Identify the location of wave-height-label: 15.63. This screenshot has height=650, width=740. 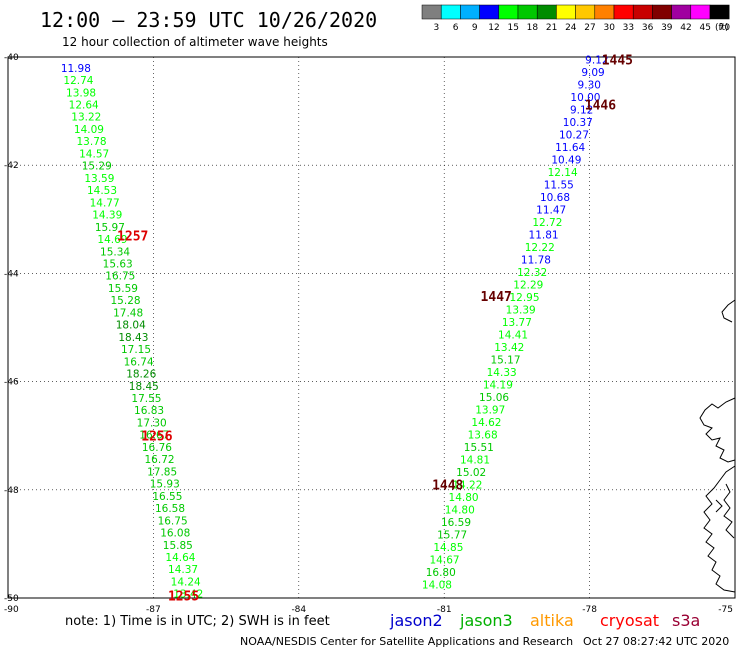
(118, 264).